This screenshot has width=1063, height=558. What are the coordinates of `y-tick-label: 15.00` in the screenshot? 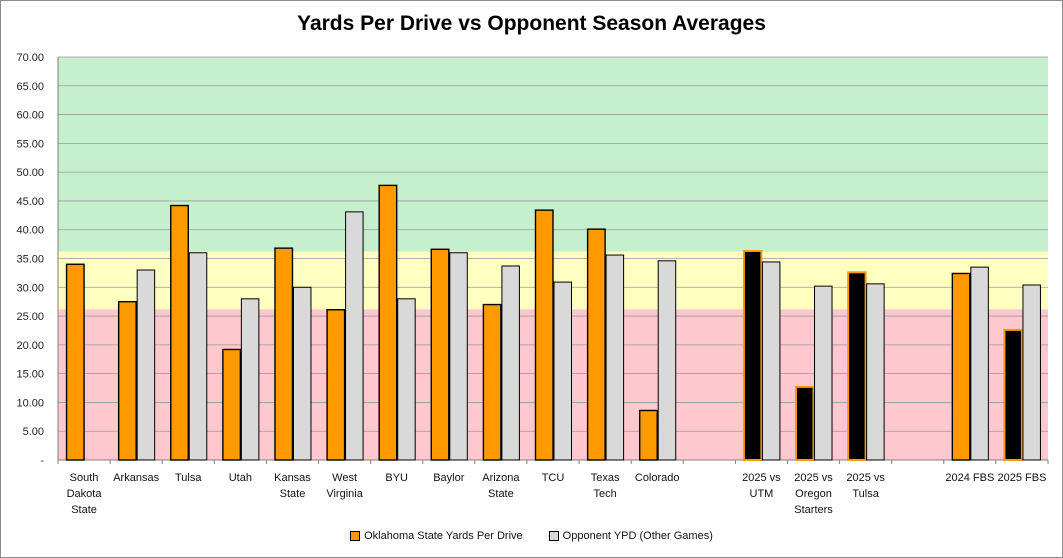 It's located at (30, 375).